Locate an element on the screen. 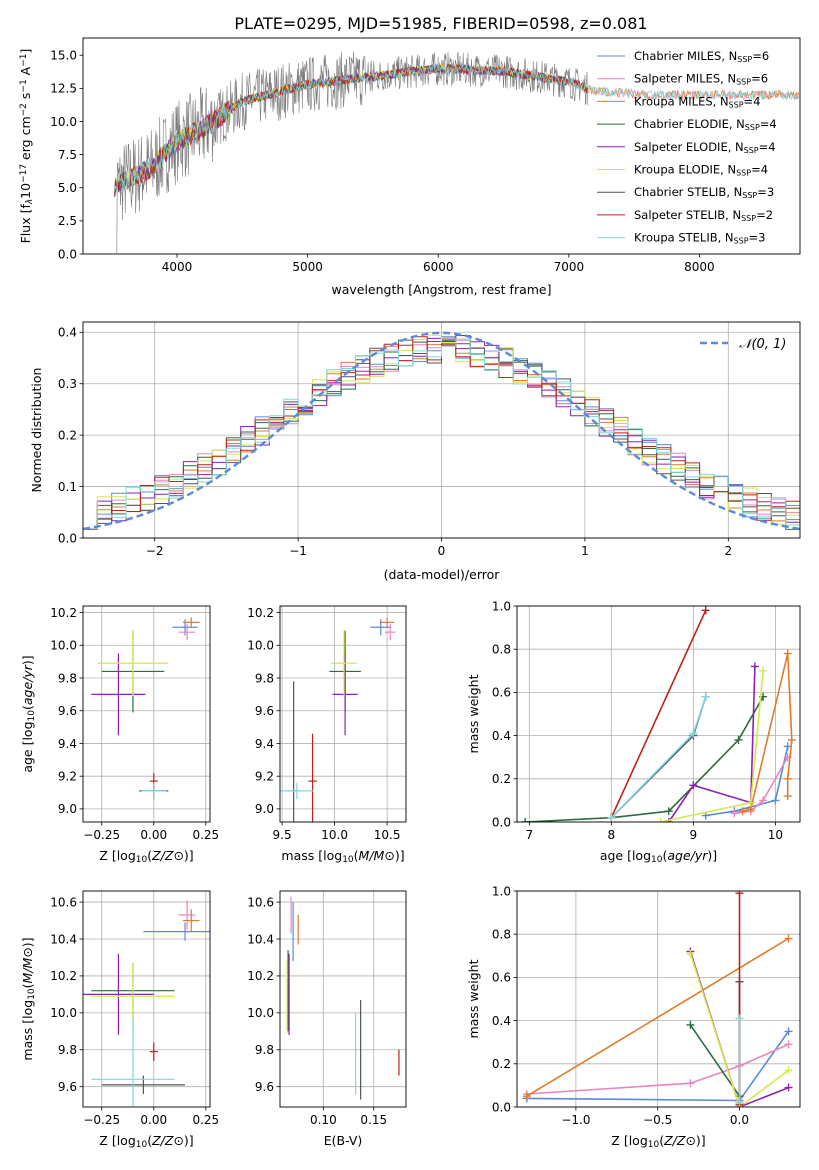 The image size is (819, 1170). x-tick-label: 1 is located at coordinates (585, 551).